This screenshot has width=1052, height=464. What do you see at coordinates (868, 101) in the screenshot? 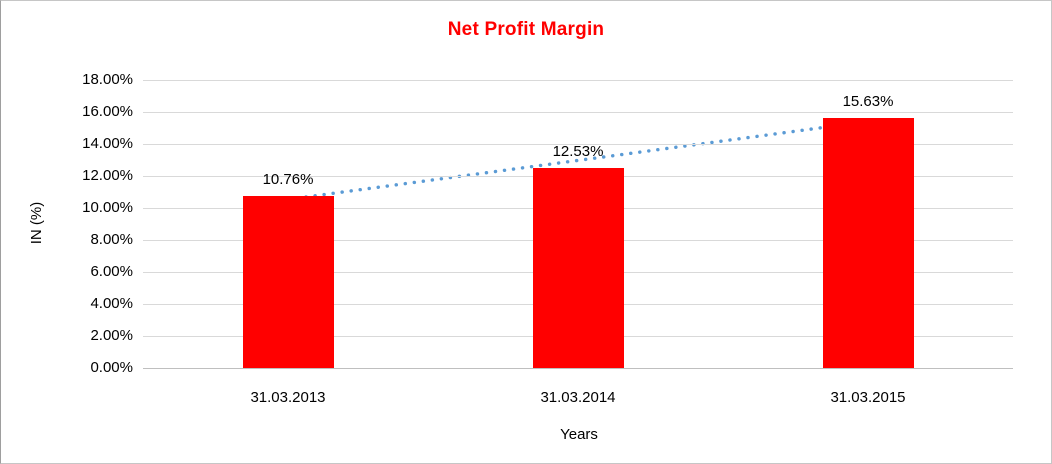
I see `data-label: 15.63%` at bounding box center [868, 101].